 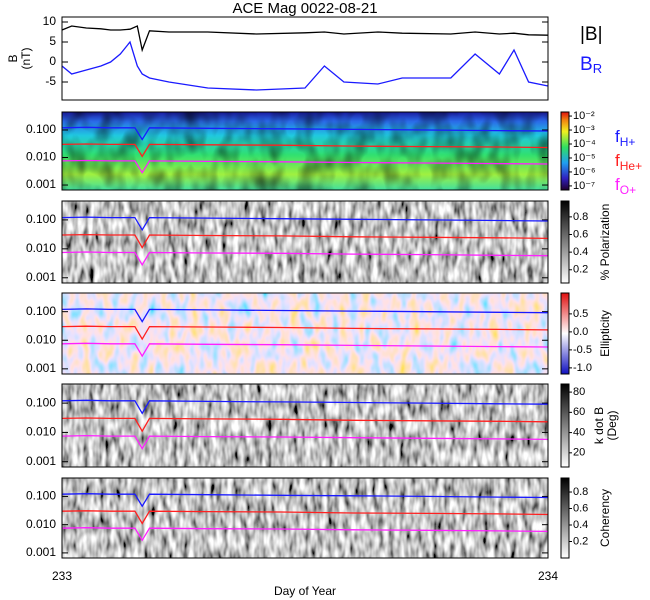 I want to click on legend-label: fH+, so click(x=625, y=138).